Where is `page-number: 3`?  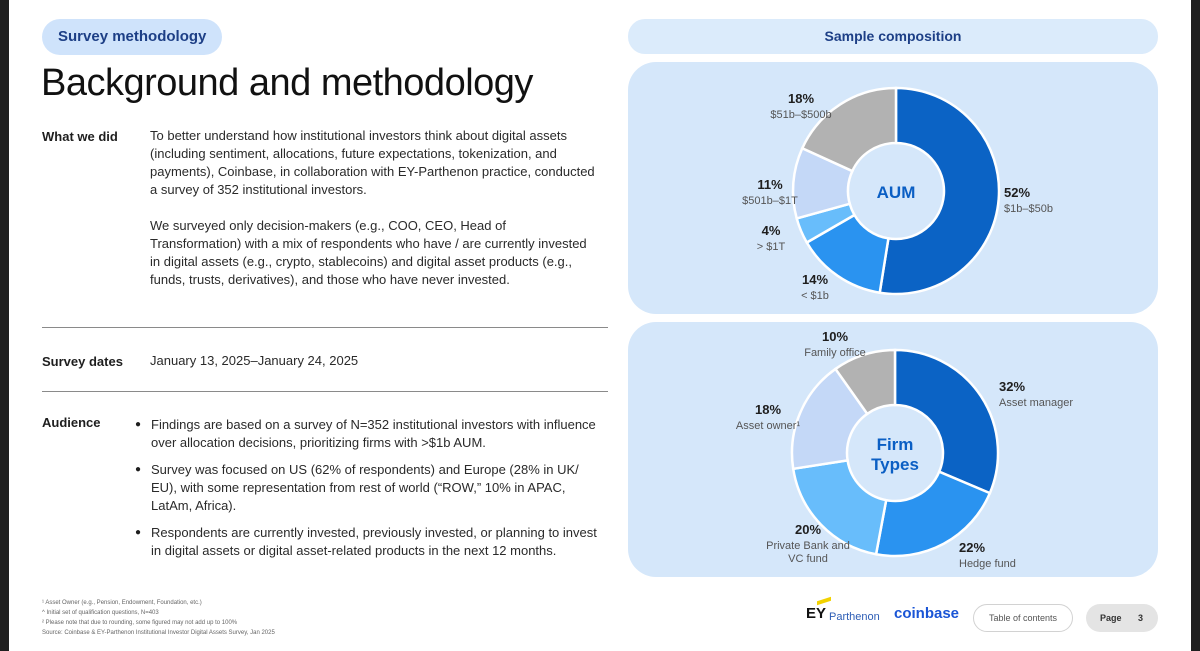 page-number: 3 is located at coordinates (1141, 618).